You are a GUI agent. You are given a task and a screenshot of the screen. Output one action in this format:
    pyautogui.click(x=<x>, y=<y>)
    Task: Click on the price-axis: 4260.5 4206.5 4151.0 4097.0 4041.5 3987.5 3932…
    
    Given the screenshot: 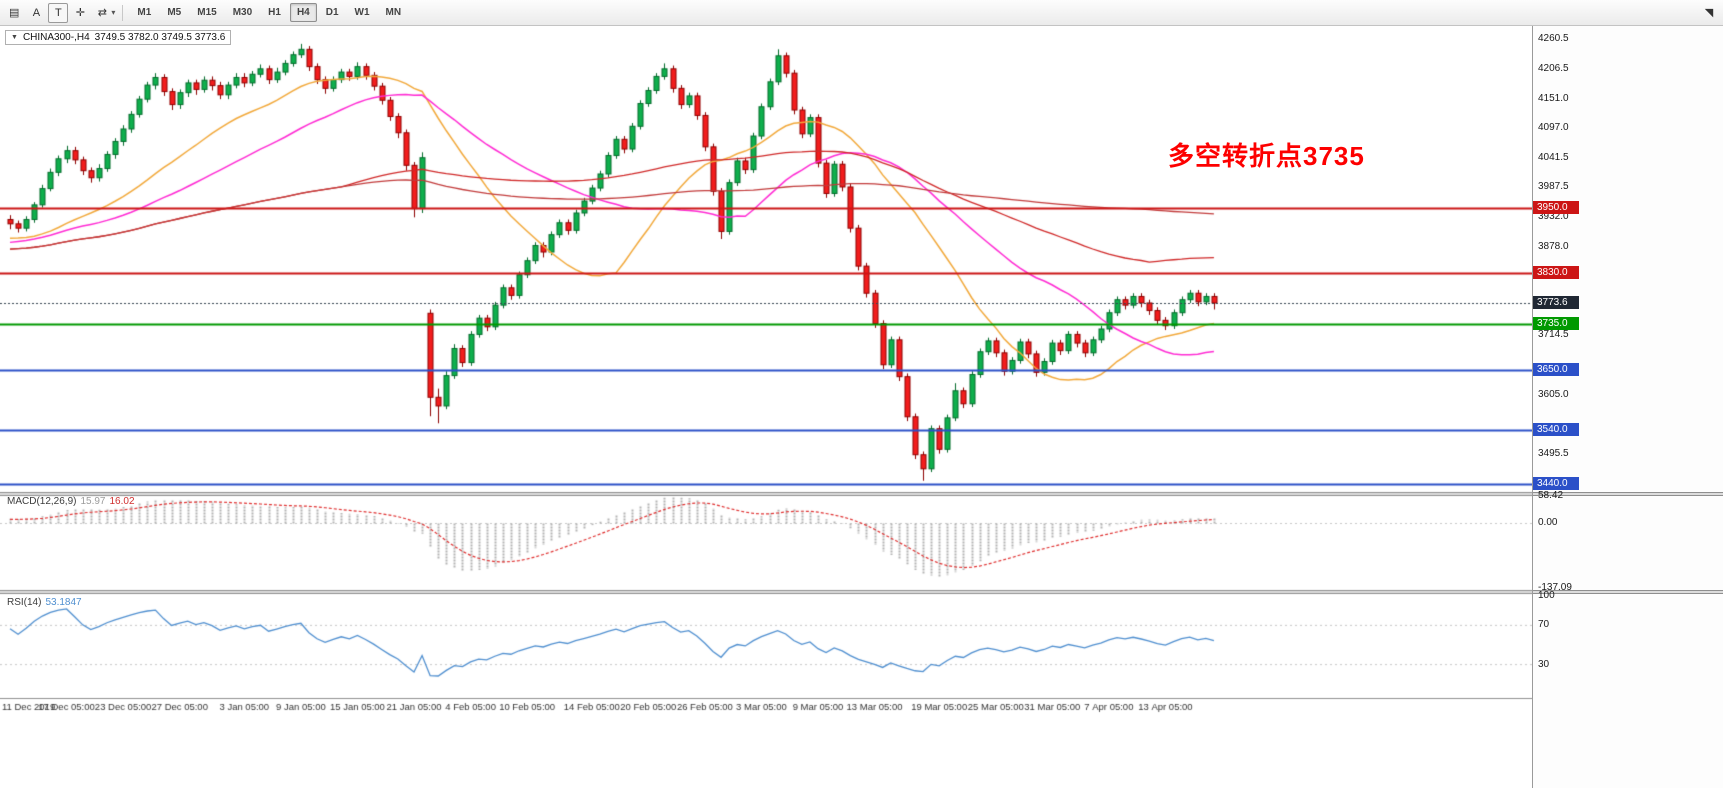 What is the action you would take?
    pyautogui.click(x=1627, y=407)
    